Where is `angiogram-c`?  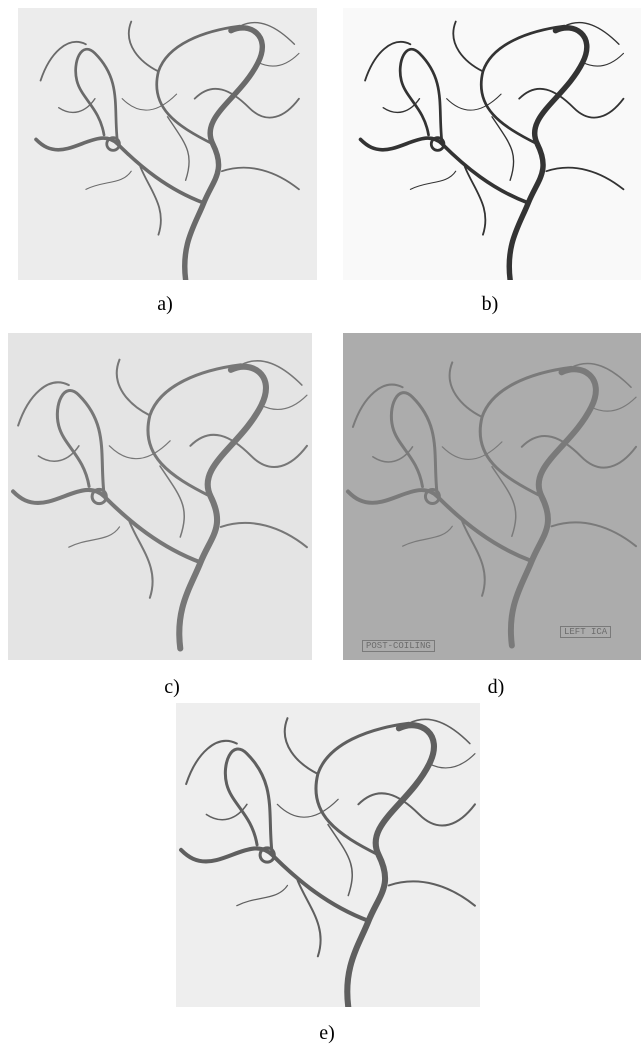
angiogram-c is located at coordinates (160, 496).